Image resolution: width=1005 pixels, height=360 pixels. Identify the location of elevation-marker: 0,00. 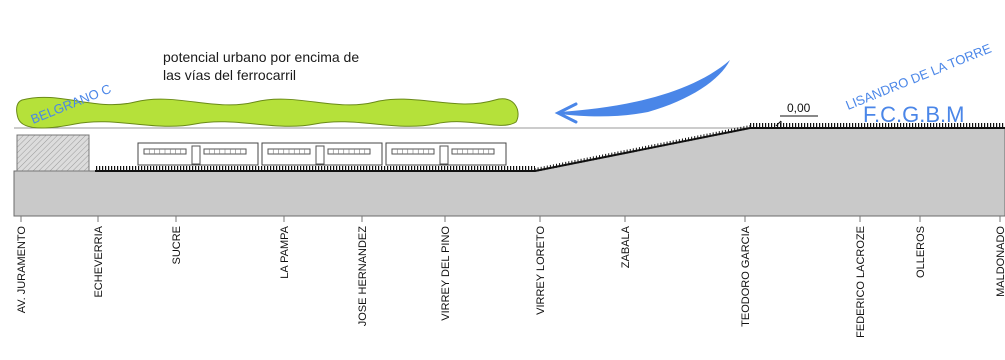
(796, 114).